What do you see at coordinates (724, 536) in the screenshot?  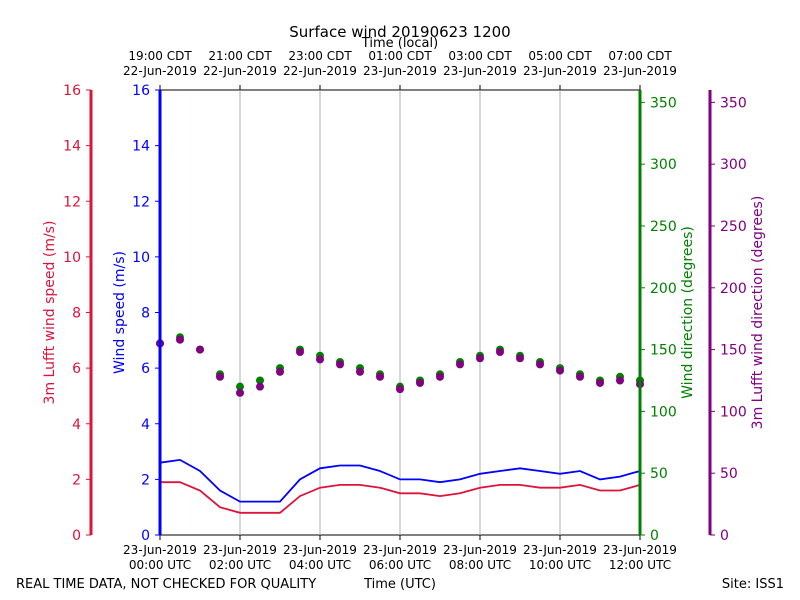 I see `lufft-direction-axis-tick-label: 0` at bounding box center [724, 536].